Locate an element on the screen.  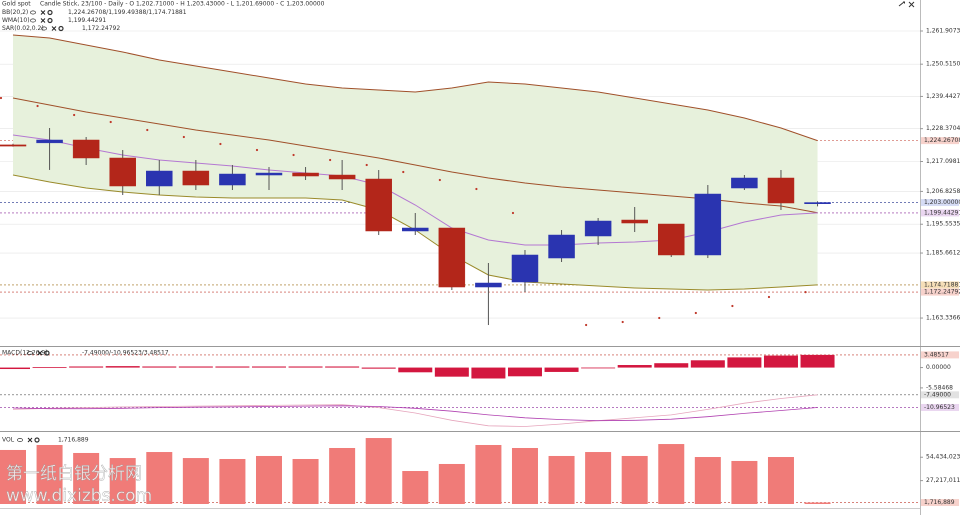
toolbar-icons is located at coordinates (906, 4).